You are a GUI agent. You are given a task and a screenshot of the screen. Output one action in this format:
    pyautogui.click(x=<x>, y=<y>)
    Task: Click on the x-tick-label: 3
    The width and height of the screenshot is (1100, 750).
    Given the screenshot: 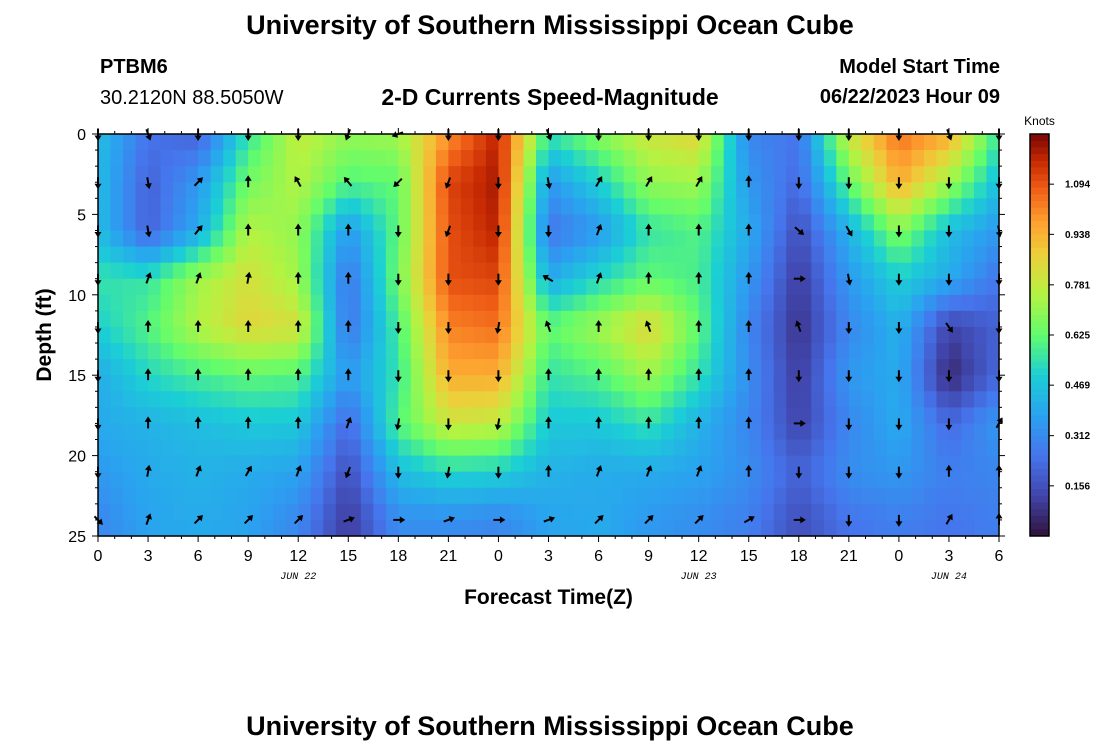 What is the action you would take?
    pyautogui.click(x=148, y=556)
    